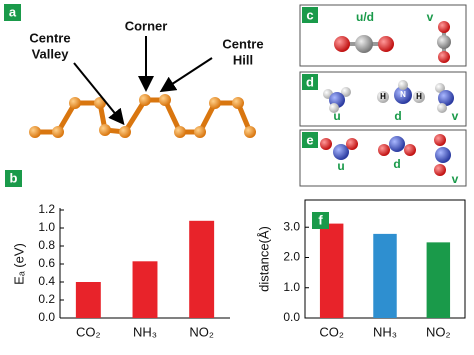  What do you see at coordinates (263, 259) in the screenshot?
I see `y-axis-label: distance(Å)` at bounding box center [263, 259].